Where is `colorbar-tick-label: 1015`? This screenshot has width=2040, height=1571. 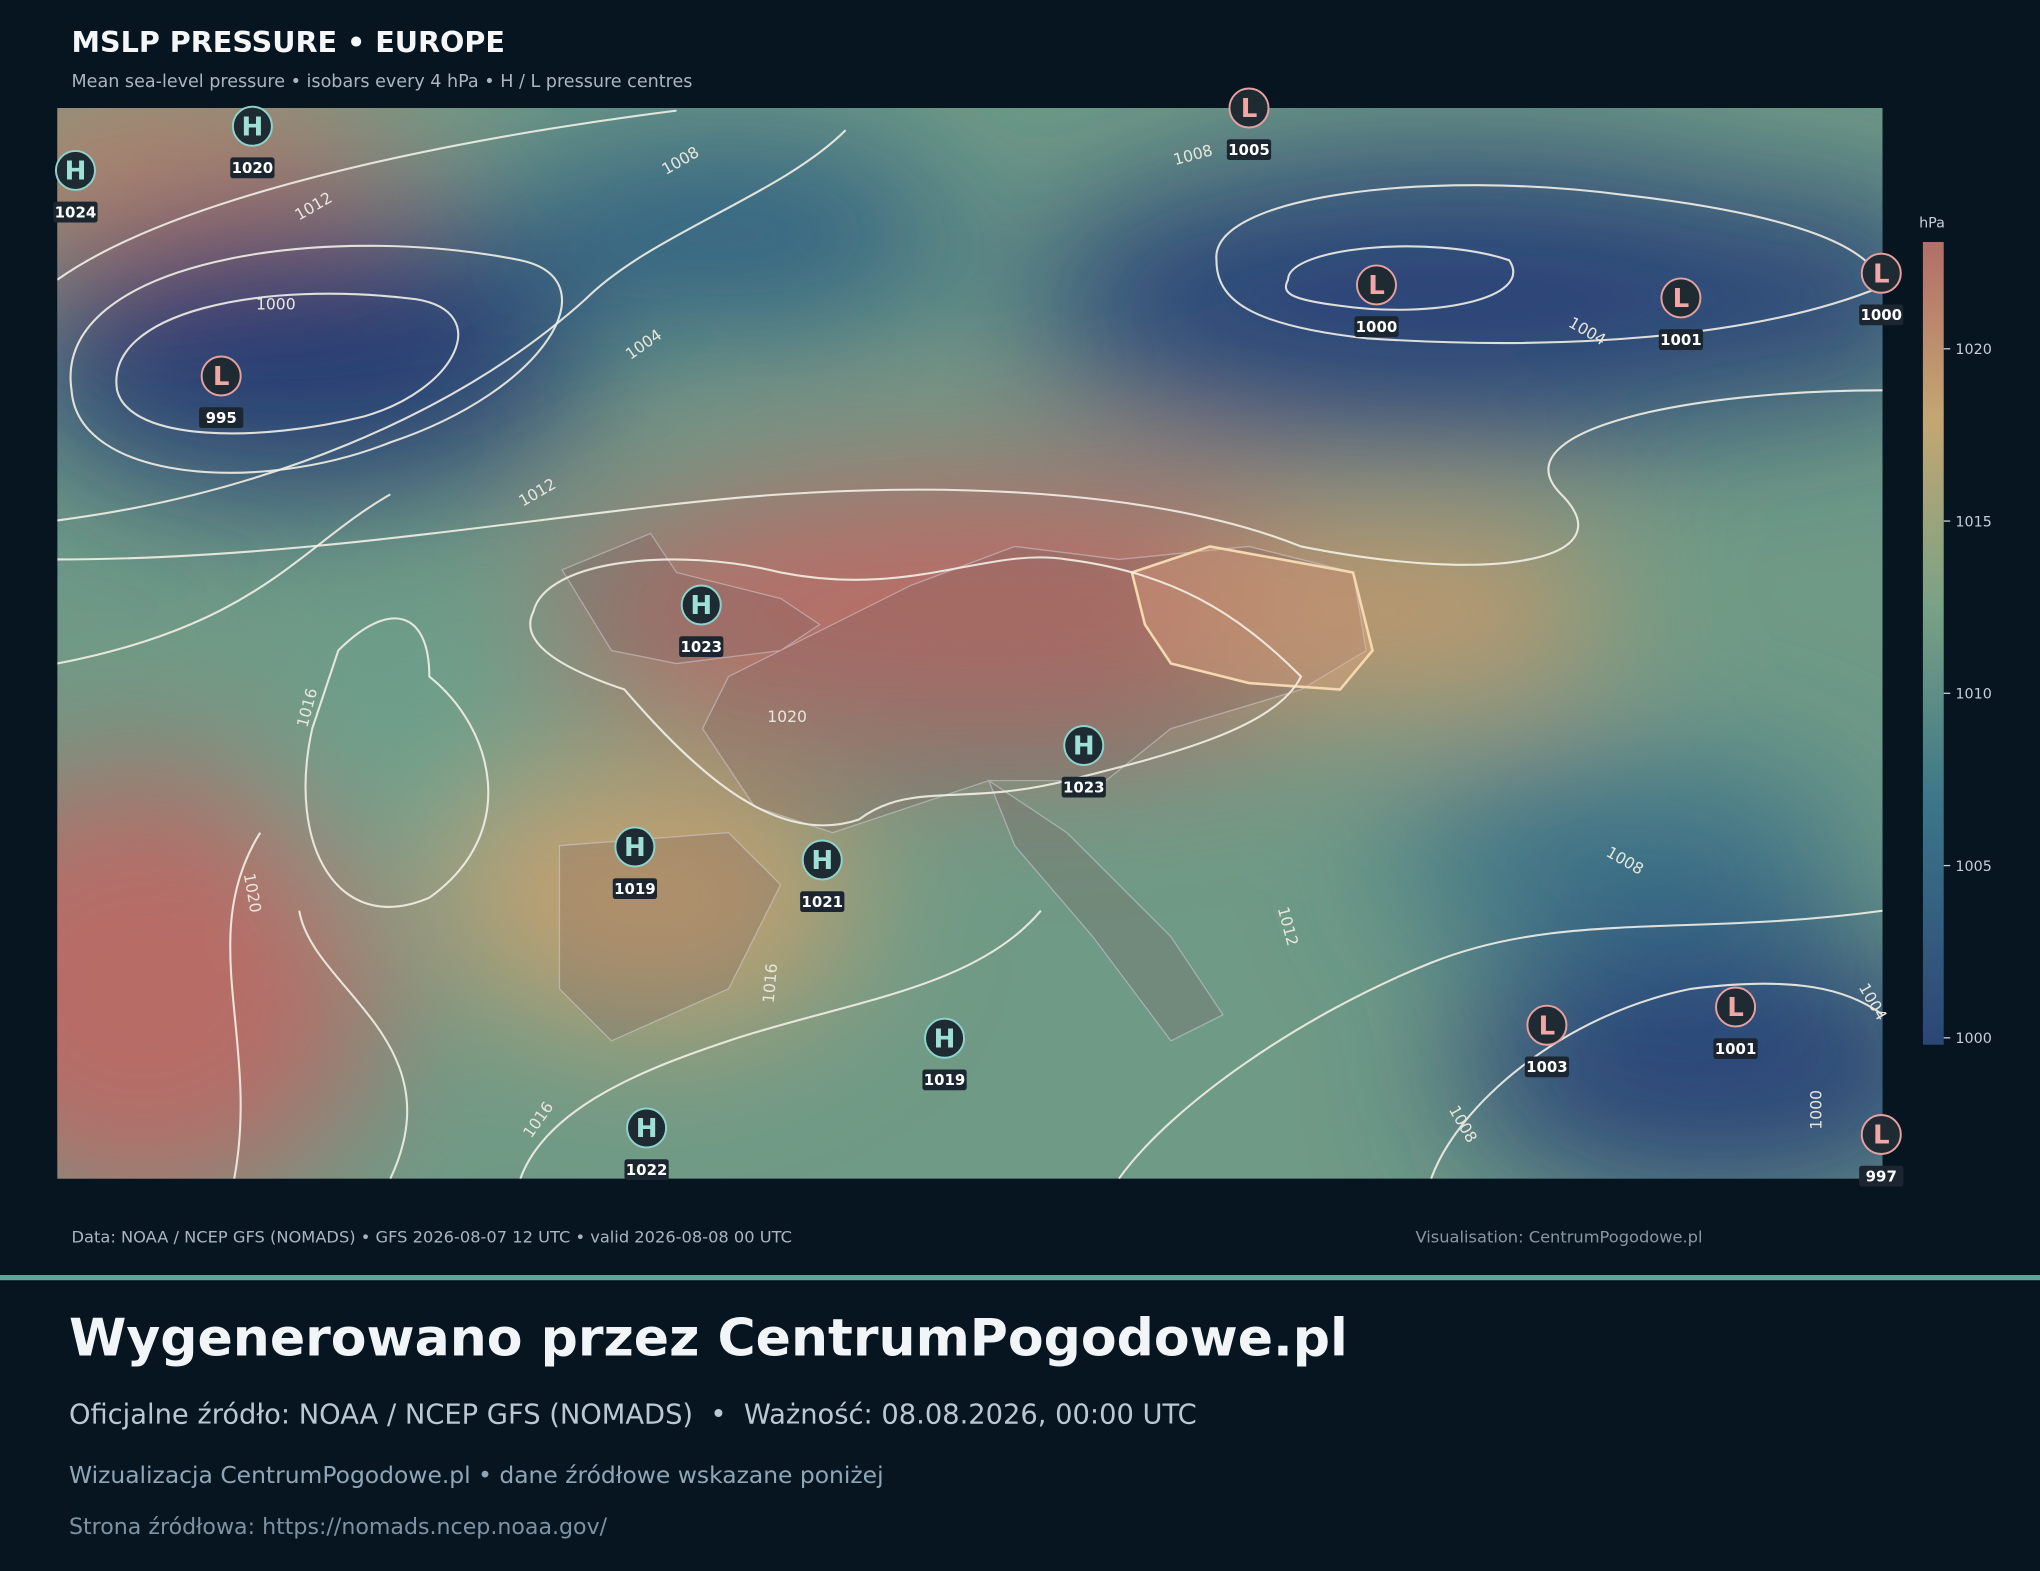
colorbar-tick-label: 1015 is located at coordinates (1973, 522).